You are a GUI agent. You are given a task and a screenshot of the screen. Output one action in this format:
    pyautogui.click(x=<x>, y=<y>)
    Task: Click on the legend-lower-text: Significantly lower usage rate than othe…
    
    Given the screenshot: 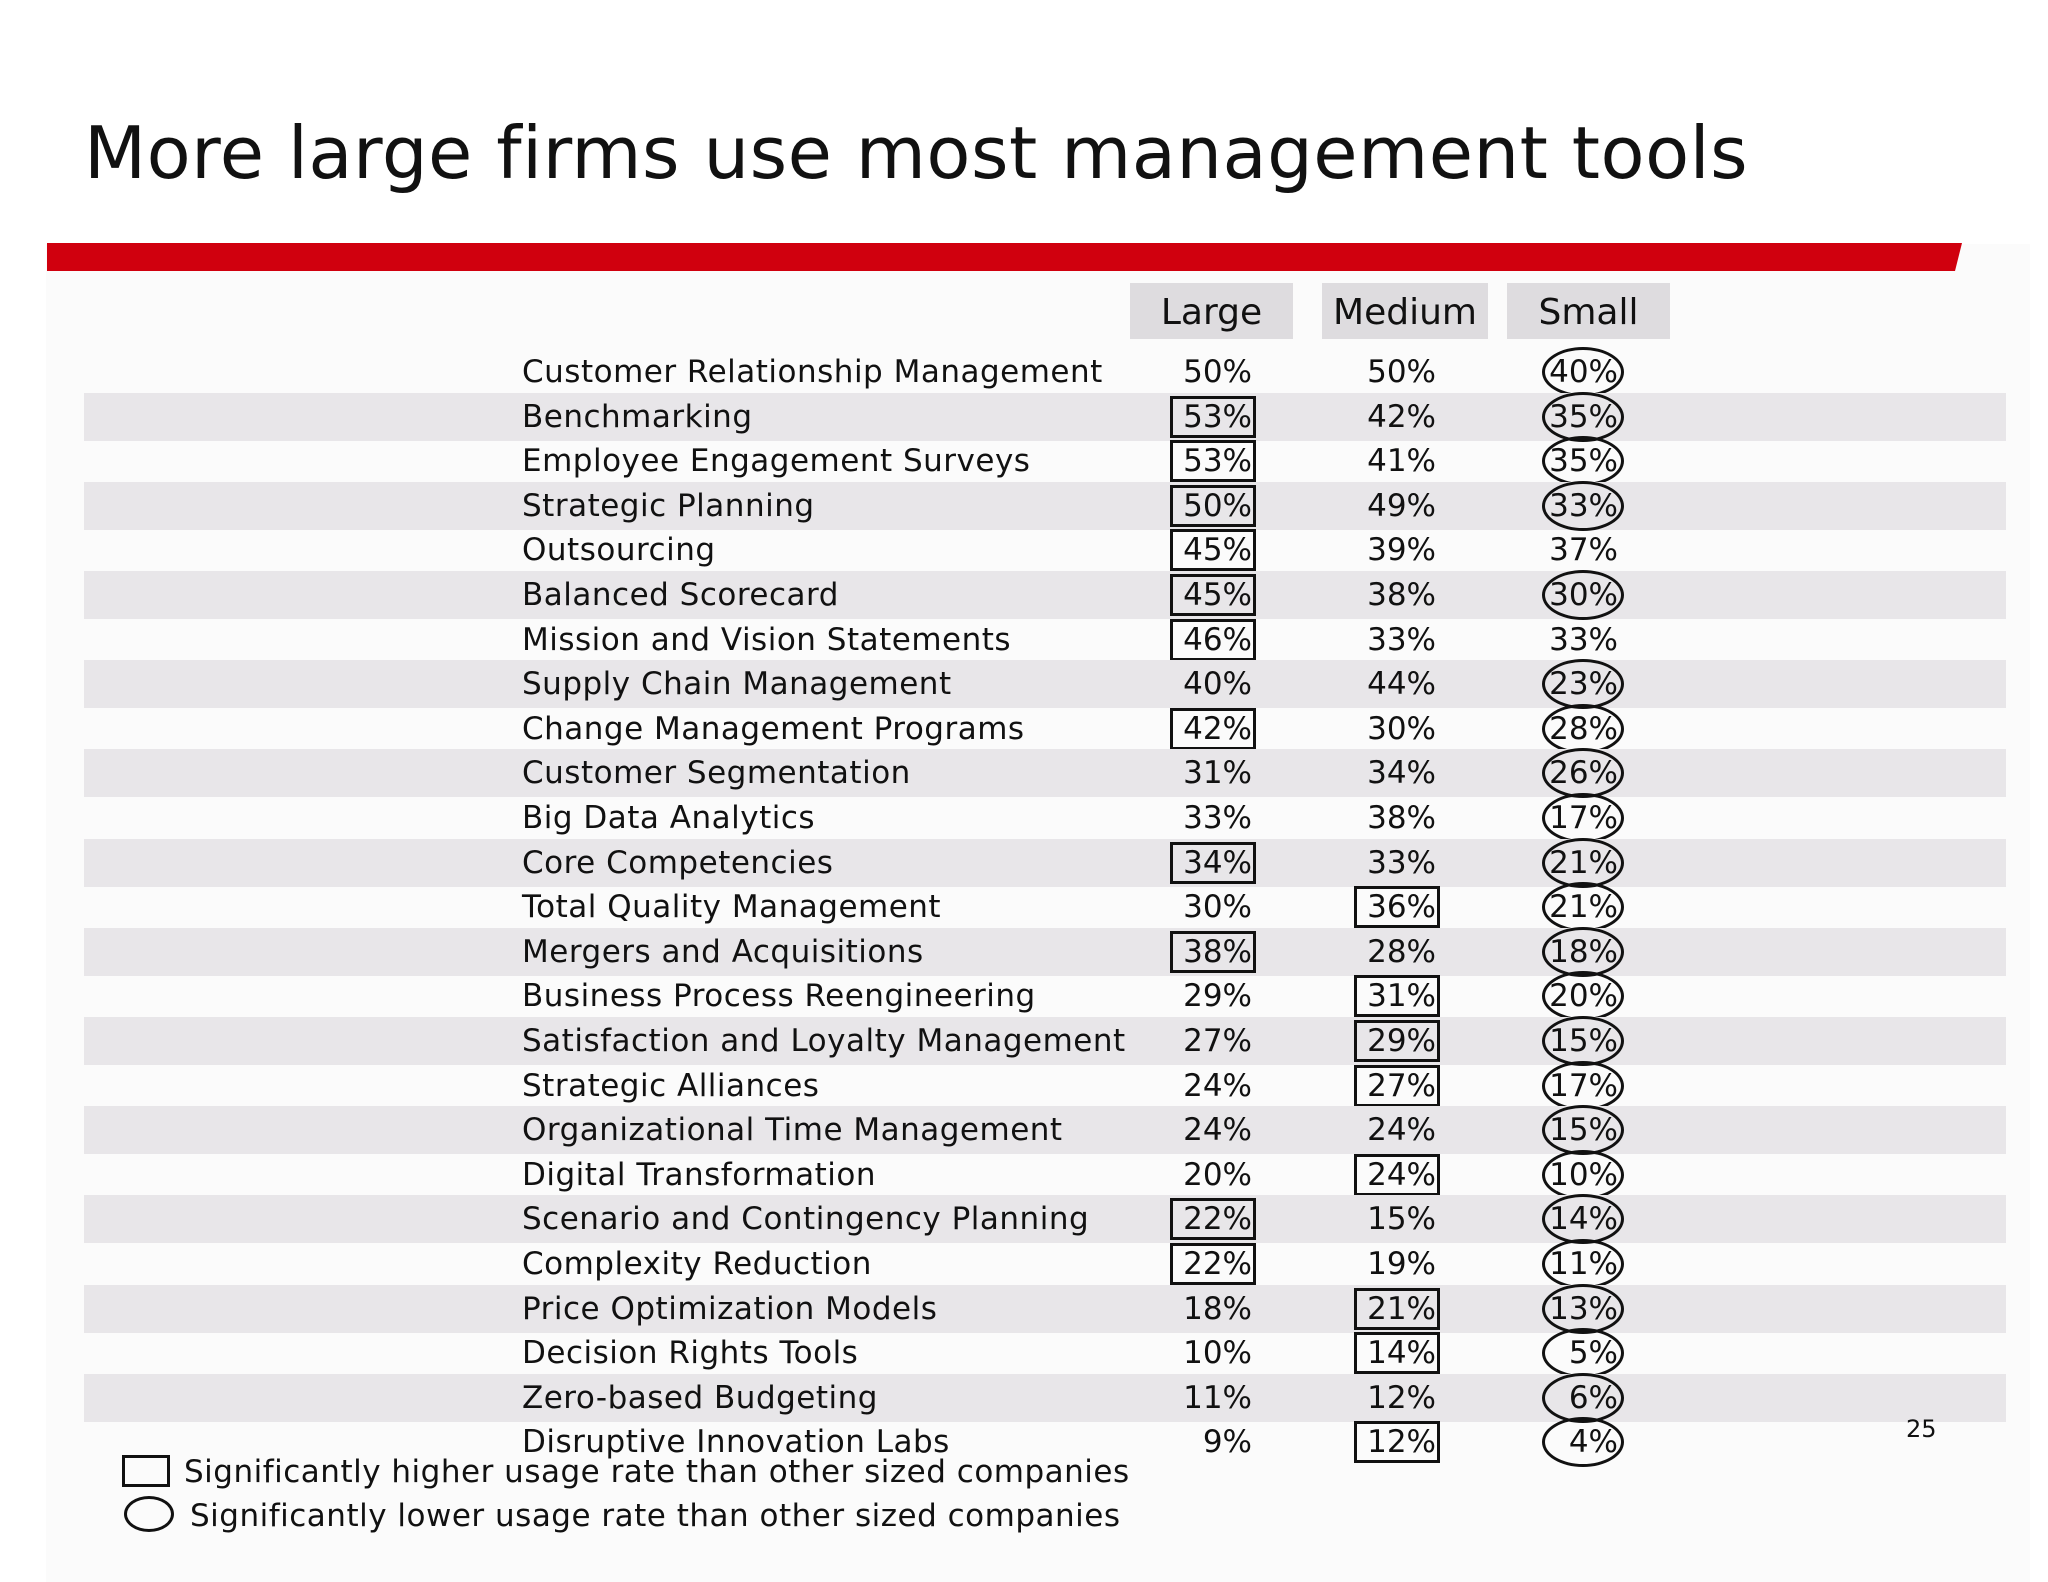 What is the action you would take?
    pyautogui.click(x=655, y=1516)
    